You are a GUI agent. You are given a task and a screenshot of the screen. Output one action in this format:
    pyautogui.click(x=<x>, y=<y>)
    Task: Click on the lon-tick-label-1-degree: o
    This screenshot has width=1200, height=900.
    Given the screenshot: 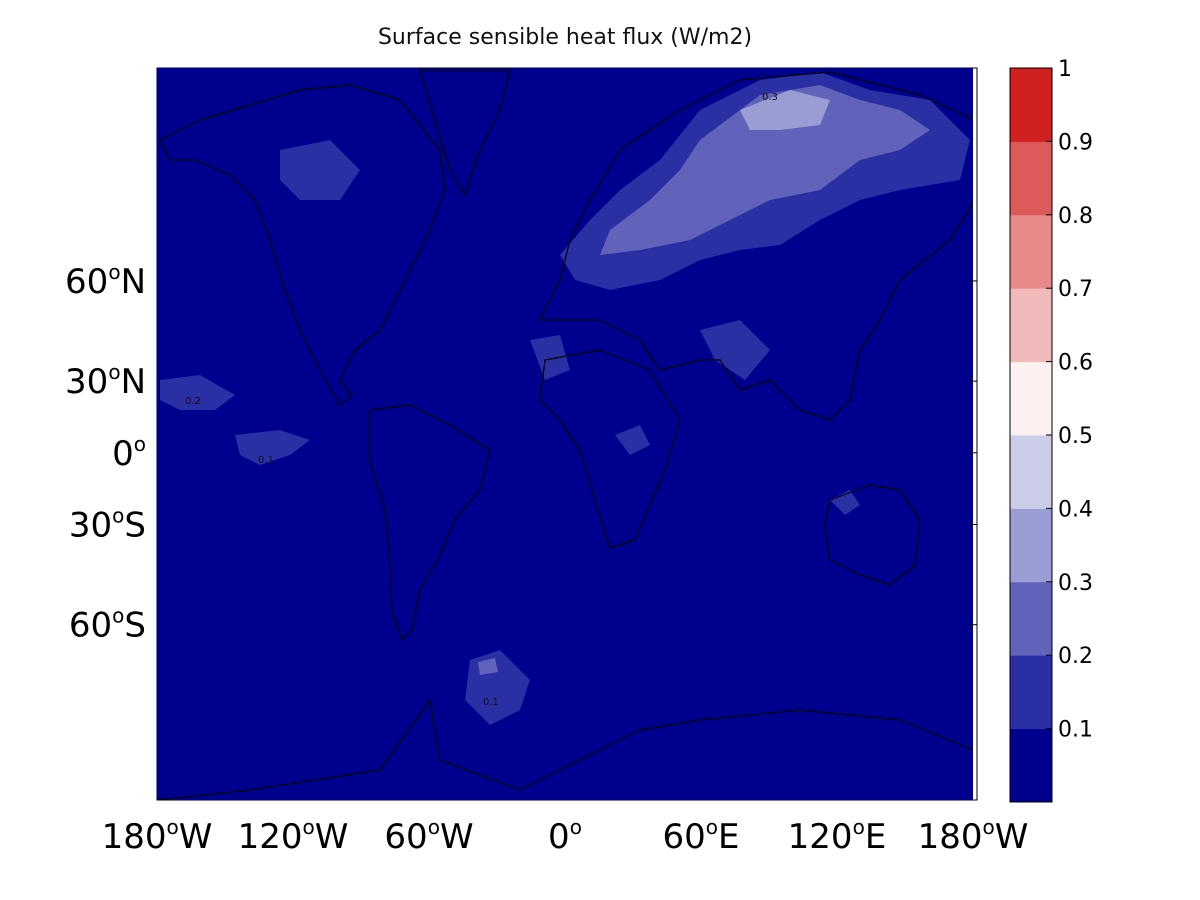 What is the action you would take?
    pyautogui.click(x=309, y=827)
    